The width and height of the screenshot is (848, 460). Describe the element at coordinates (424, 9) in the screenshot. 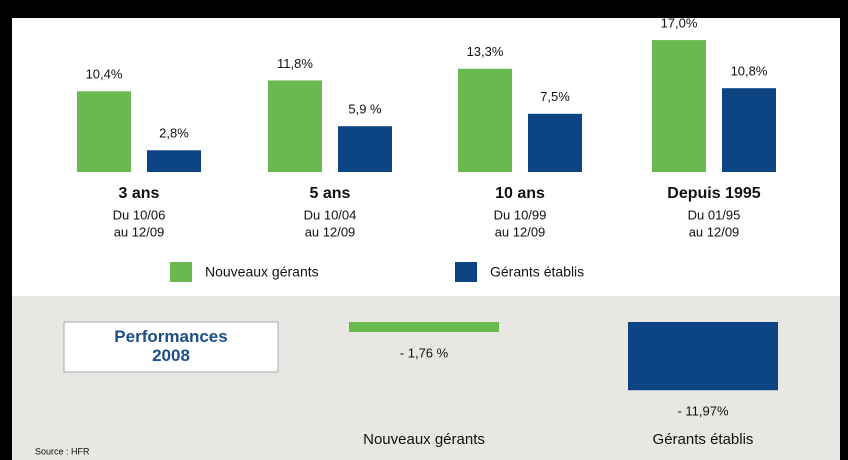

I see `top-border` at that location.